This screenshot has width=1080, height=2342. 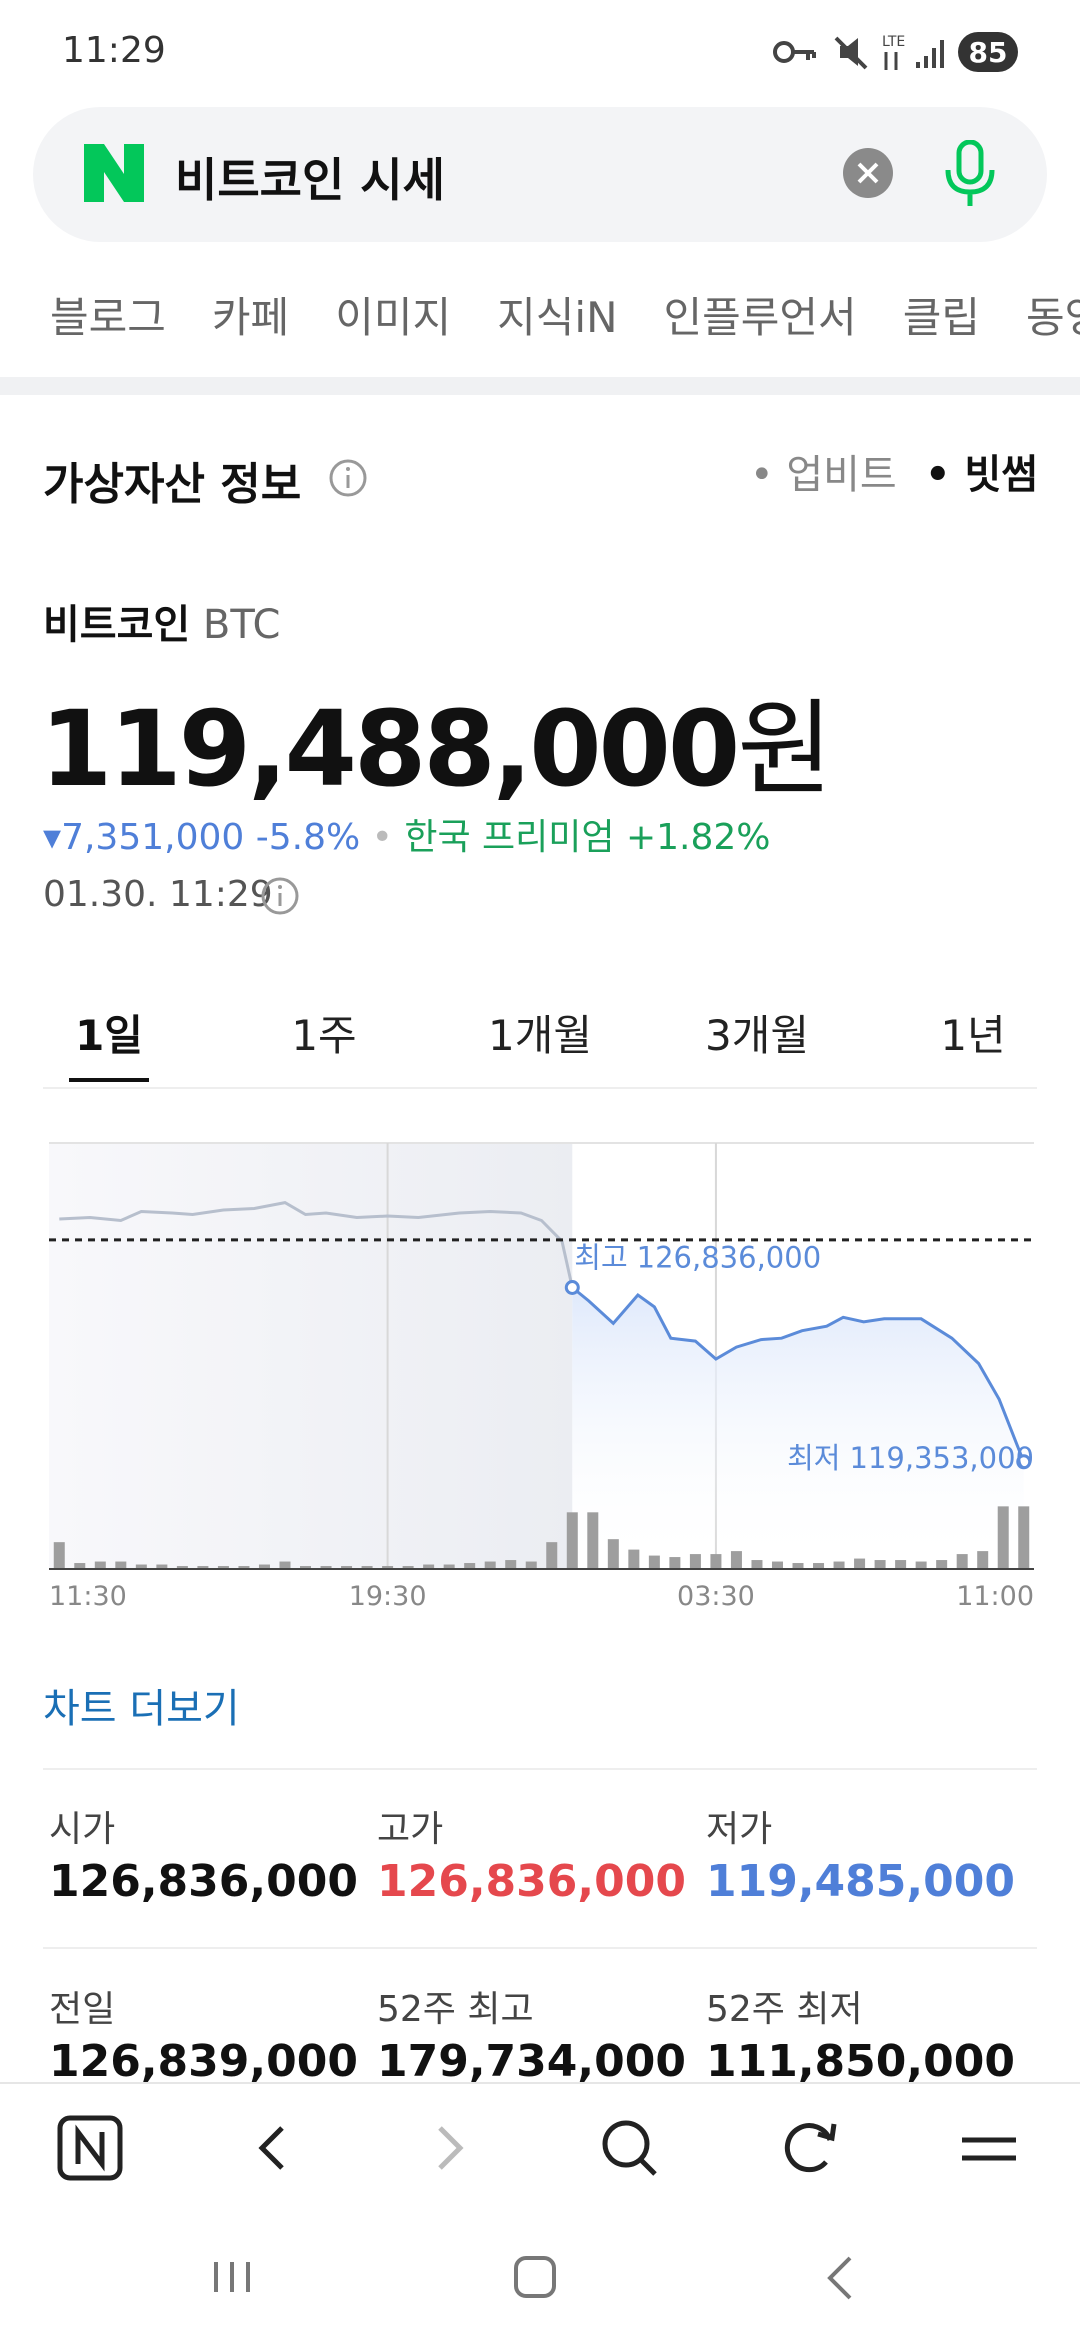 What do you see at coordinates (785, 749) in the screenshot?
I see `price-unit: 원` at bounding box center [785, 749].